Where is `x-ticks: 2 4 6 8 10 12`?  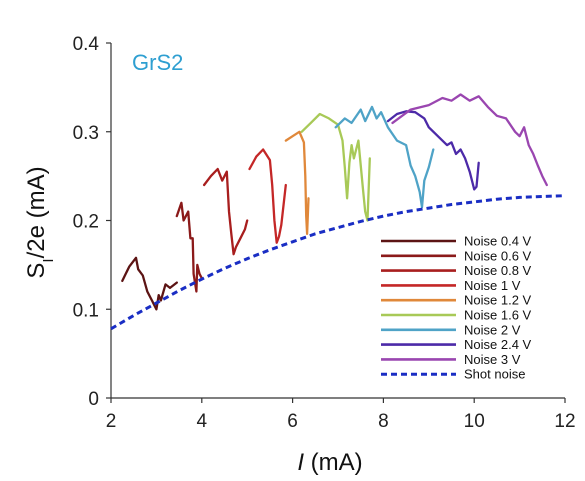 x-ticks: 2 4 6 8 10 12 is located at coordinates (341, 415).